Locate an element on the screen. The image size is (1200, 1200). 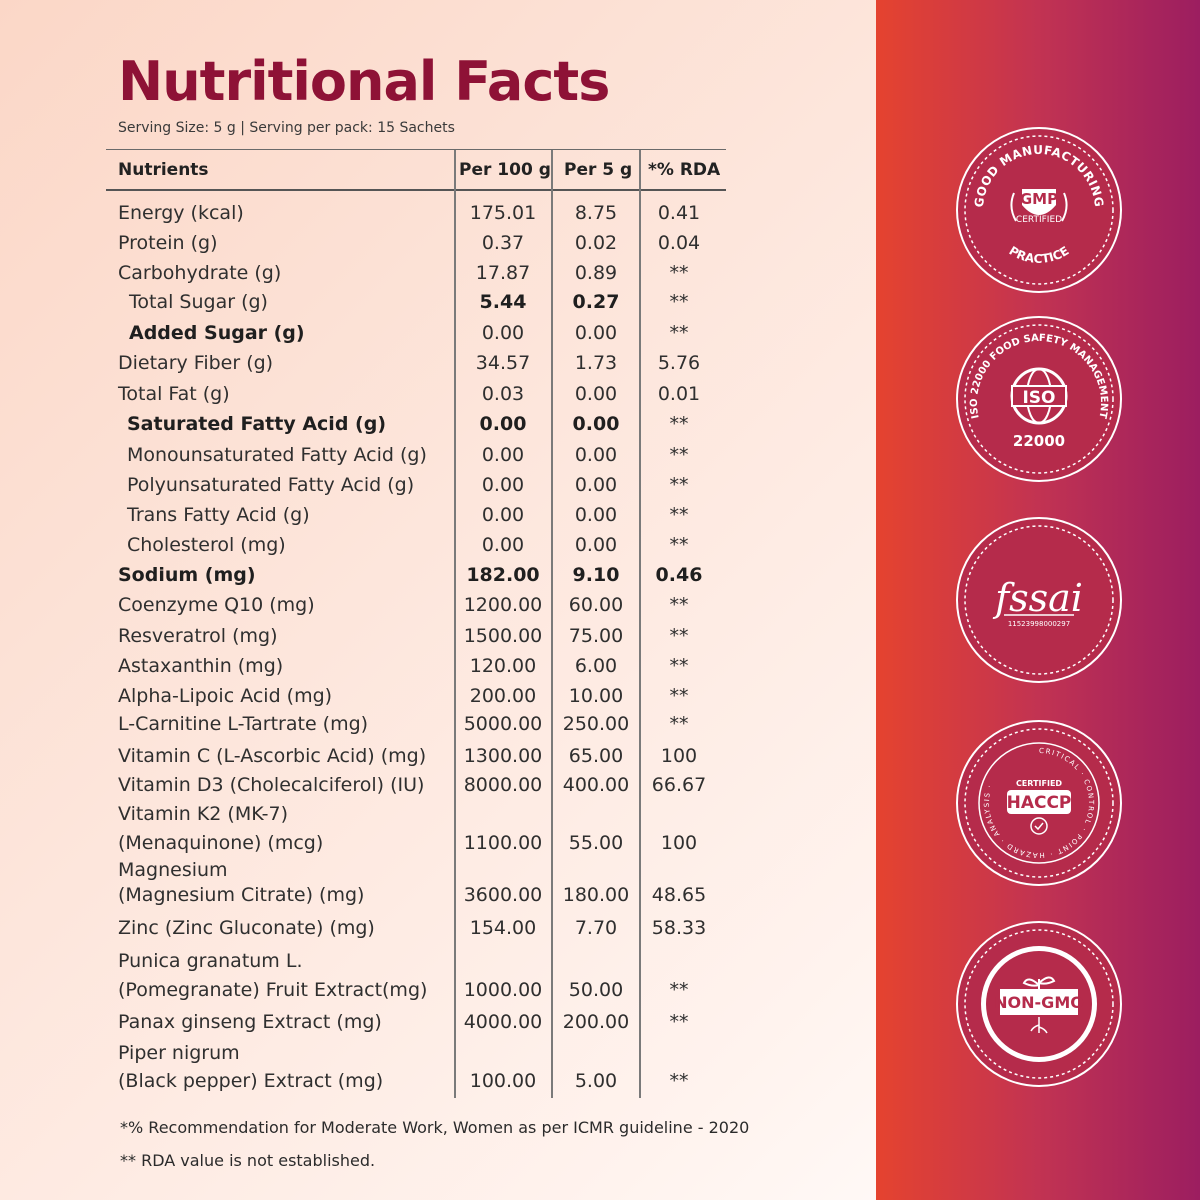
value-rda: 58.33 is located at coordinates (679, 928).